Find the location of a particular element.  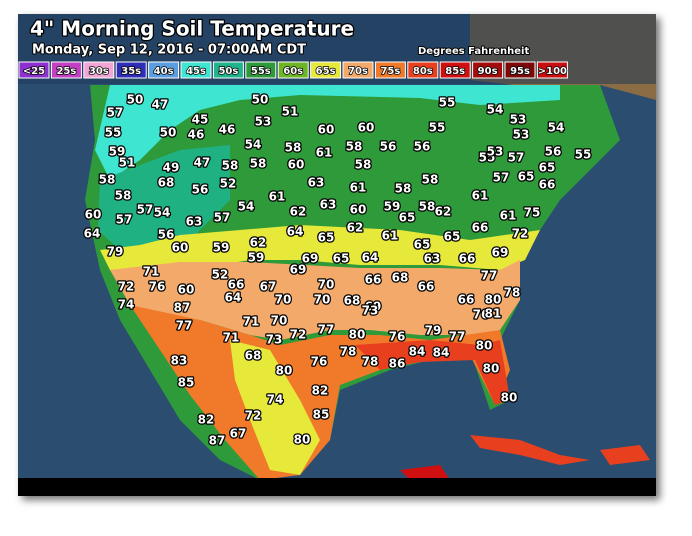

station-value: 65 is located at coordinates (452, 237).